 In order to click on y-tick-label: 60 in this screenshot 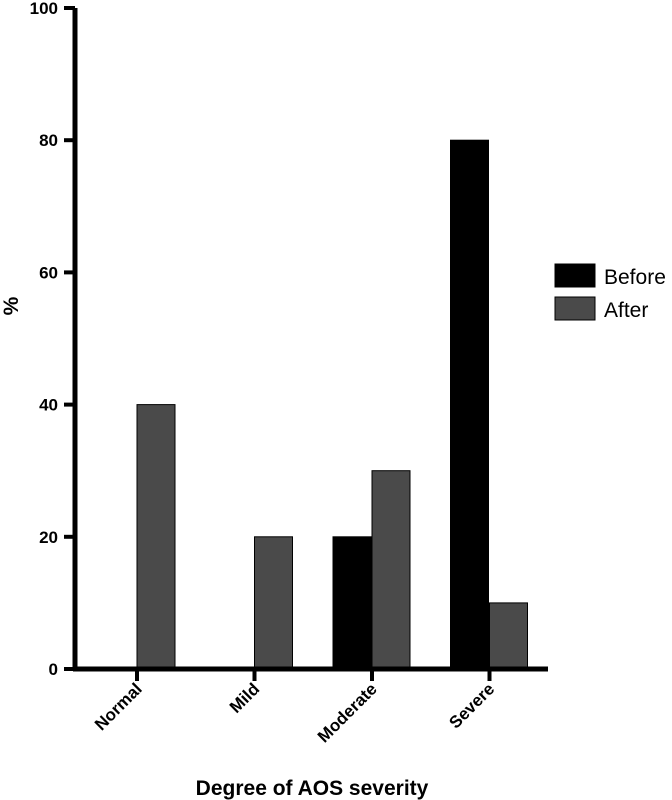, I will do `click(48, 272)`.